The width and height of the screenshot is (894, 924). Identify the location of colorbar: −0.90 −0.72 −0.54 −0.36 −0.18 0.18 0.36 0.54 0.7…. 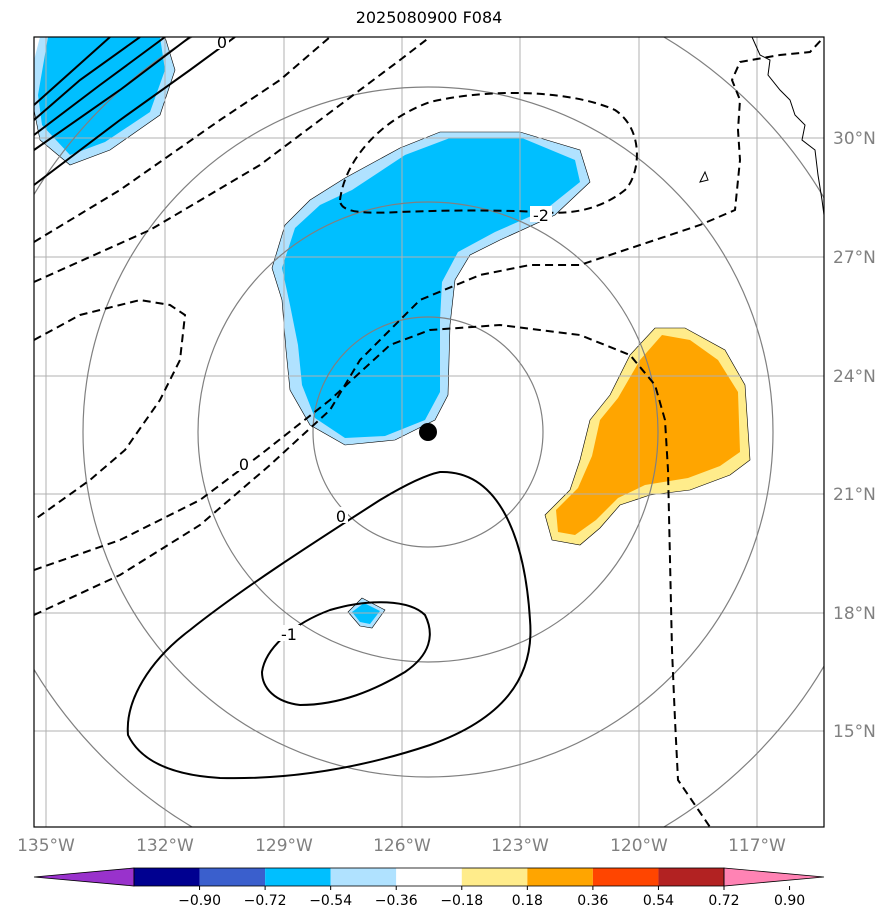
(429, 888).